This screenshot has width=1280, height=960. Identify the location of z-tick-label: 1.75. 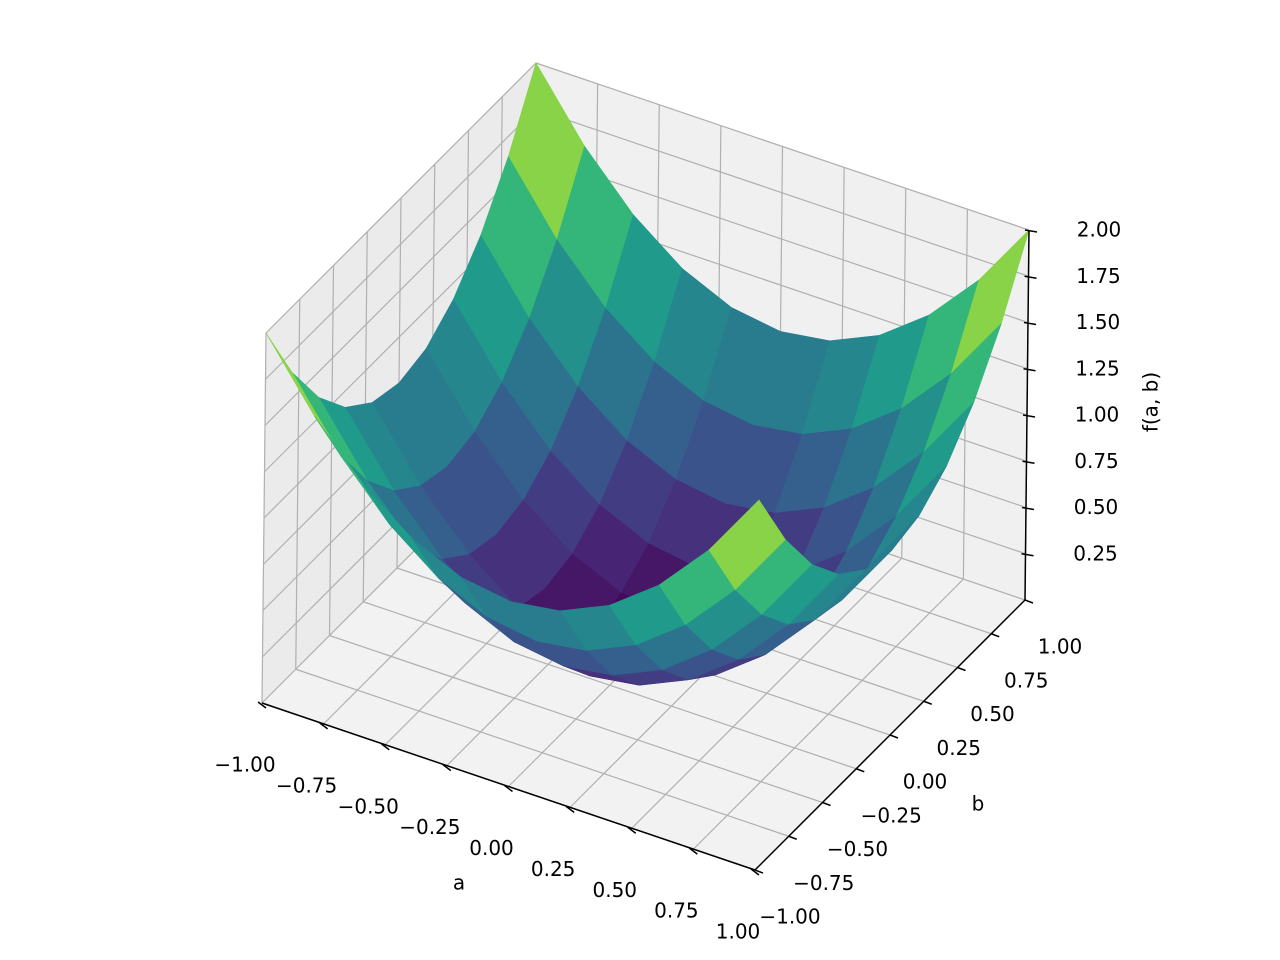
(1098, 276).